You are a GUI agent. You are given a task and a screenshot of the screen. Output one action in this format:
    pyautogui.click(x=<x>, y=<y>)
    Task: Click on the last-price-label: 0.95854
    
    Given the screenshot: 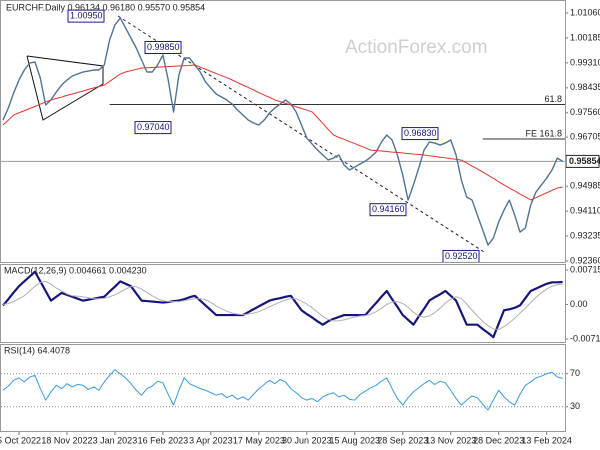 What is the action you would take?
    pyautogui.click(x=584, y=161)
    